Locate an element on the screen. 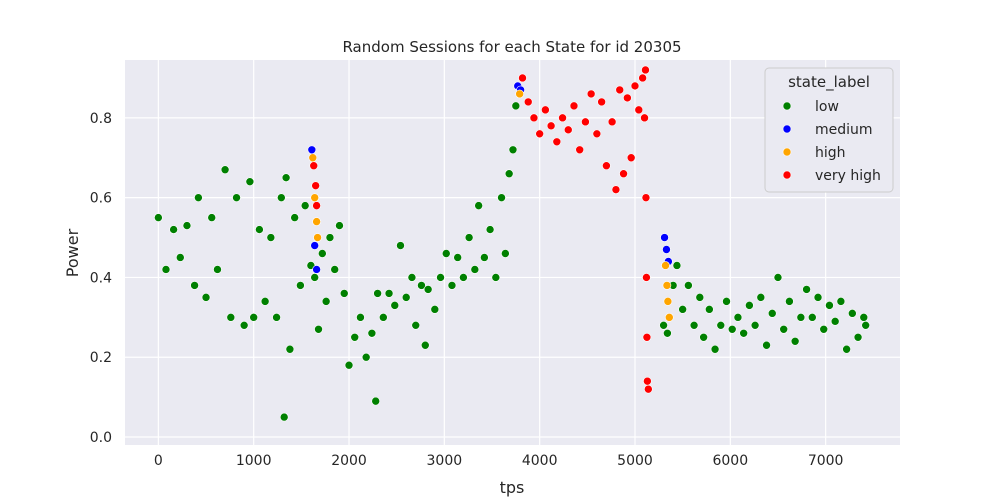 This screenshot has height=500, width=1000. legend-label-medium: medium is located at coordinates (844, 130).